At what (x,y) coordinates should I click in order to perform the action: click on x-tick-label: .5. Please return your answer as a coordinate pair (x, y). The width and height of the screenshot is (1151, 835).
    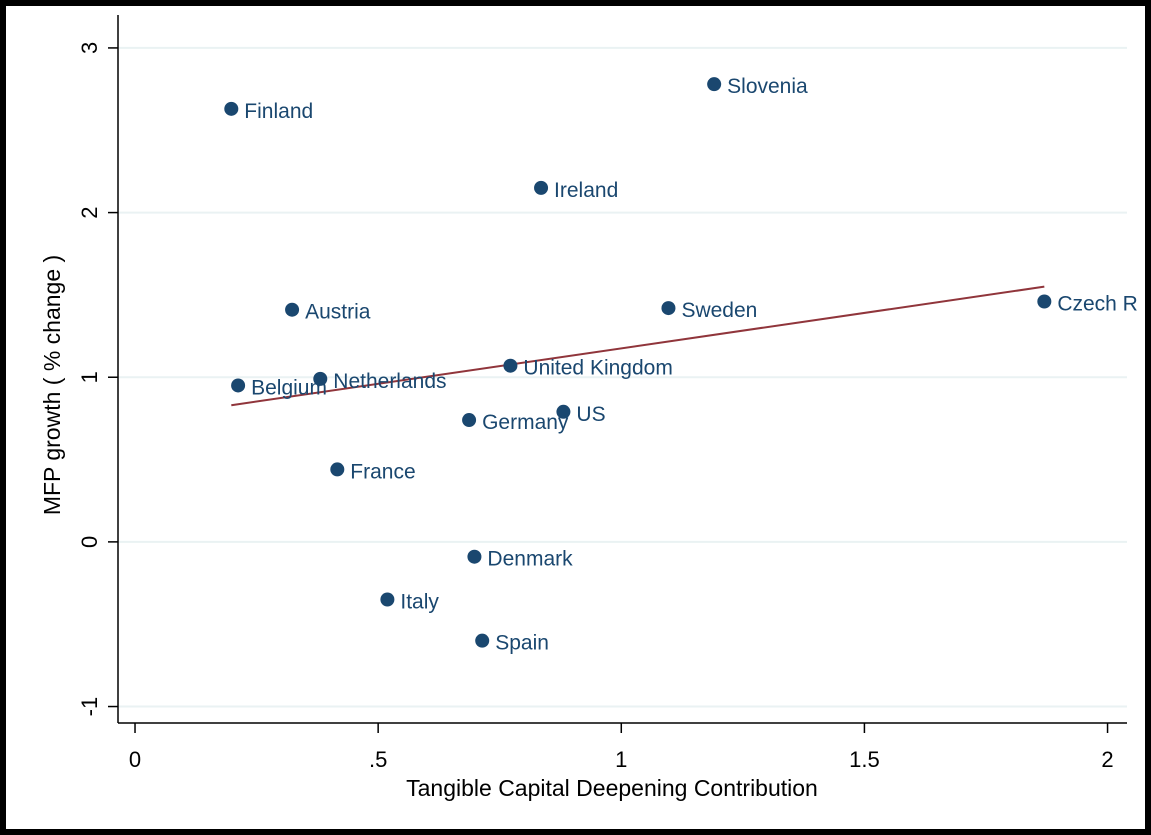
    Looking at the image, I should click on (378, 759).